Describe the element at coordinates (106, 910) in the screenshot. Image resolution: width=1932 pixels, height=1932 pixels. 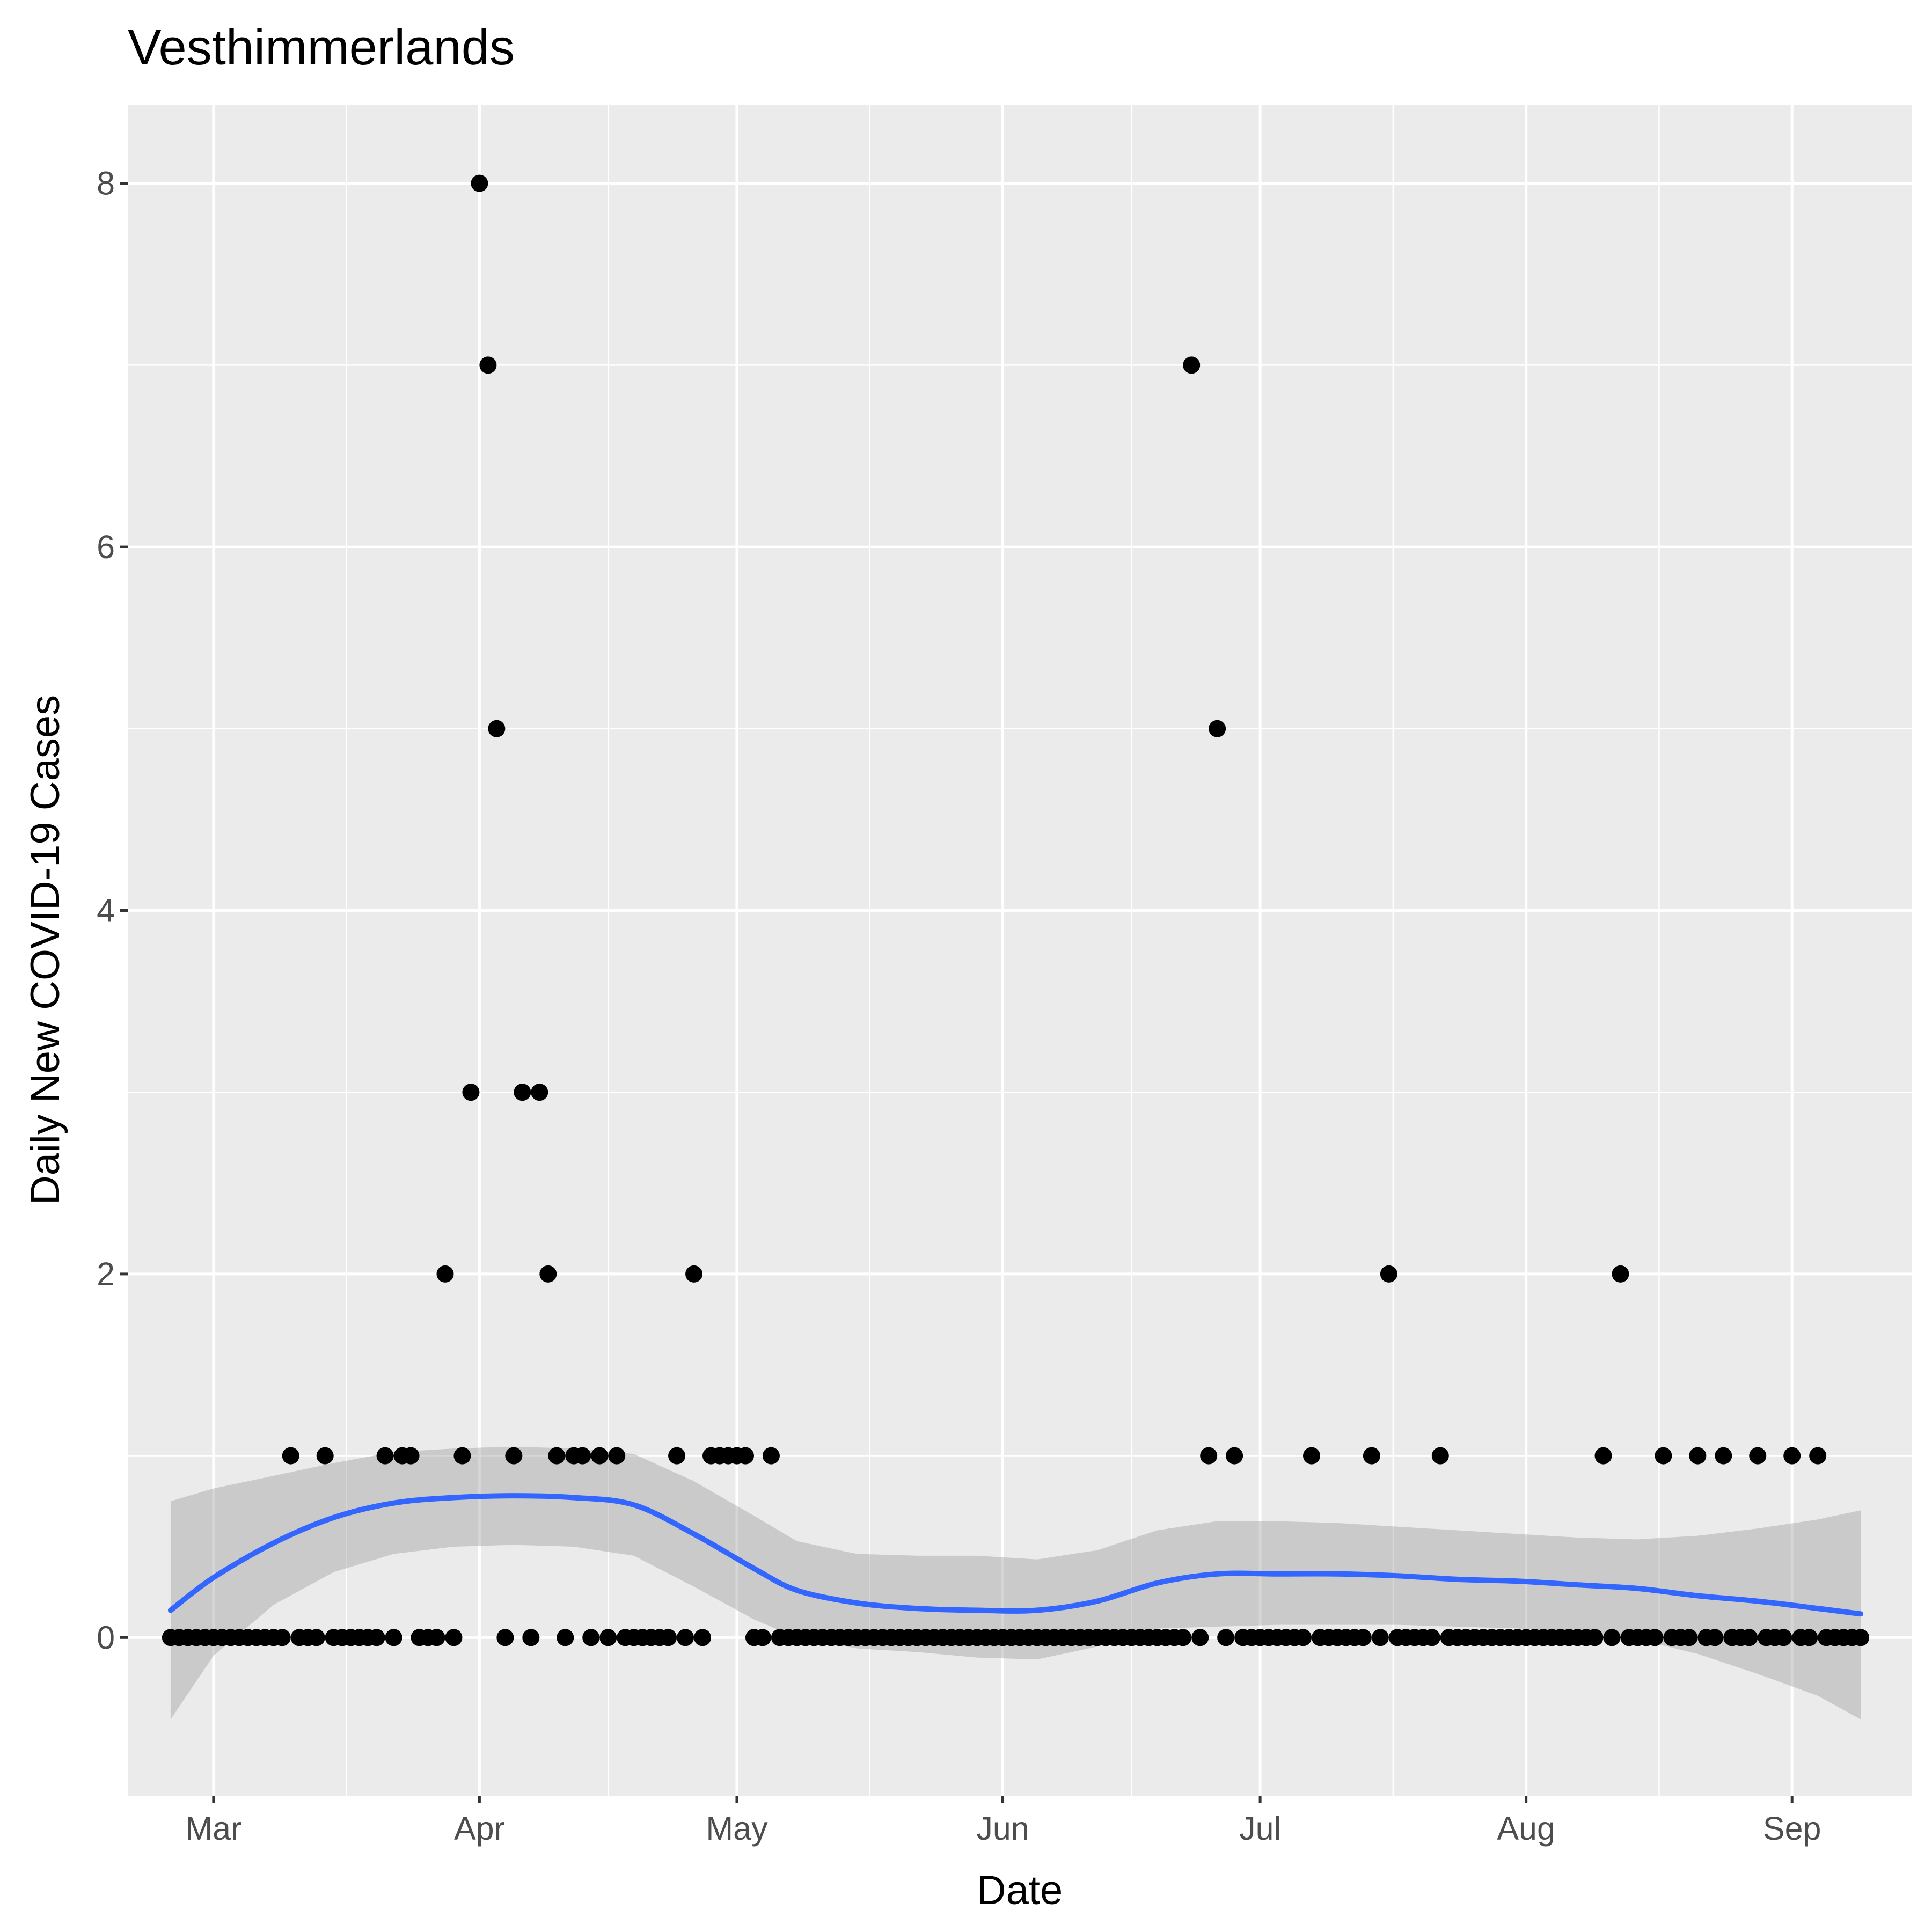
I see `y-tick-label: 4` at that location.